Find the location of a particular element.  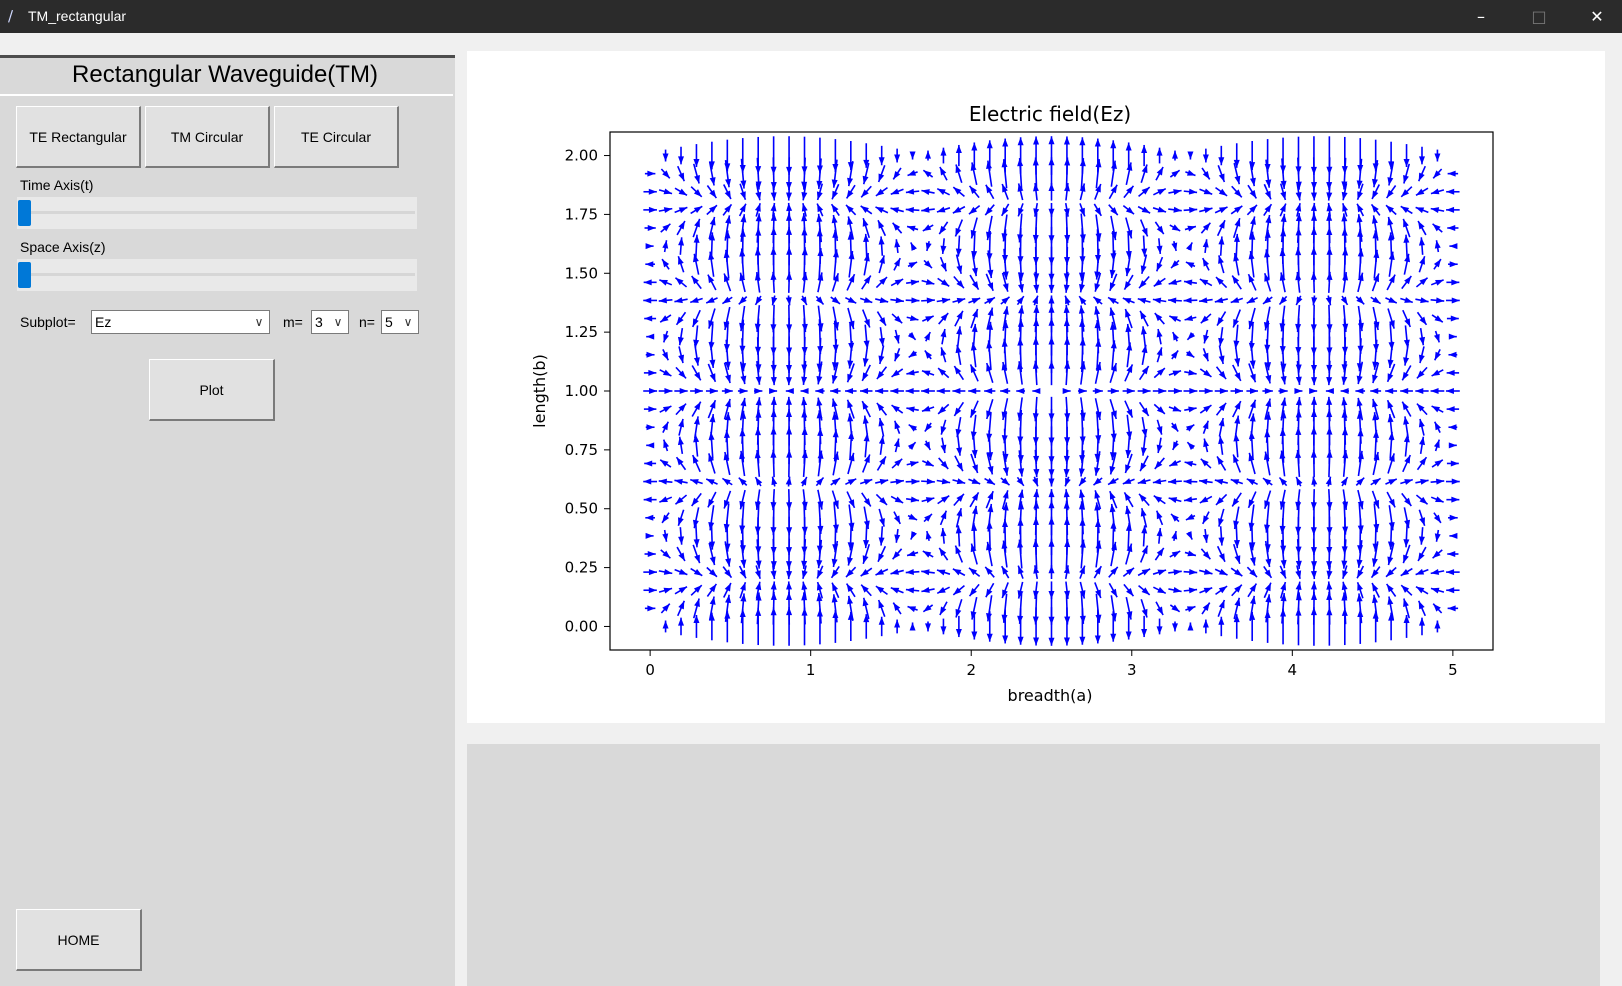

time-axis-slider is located at coordinates (217, 213).